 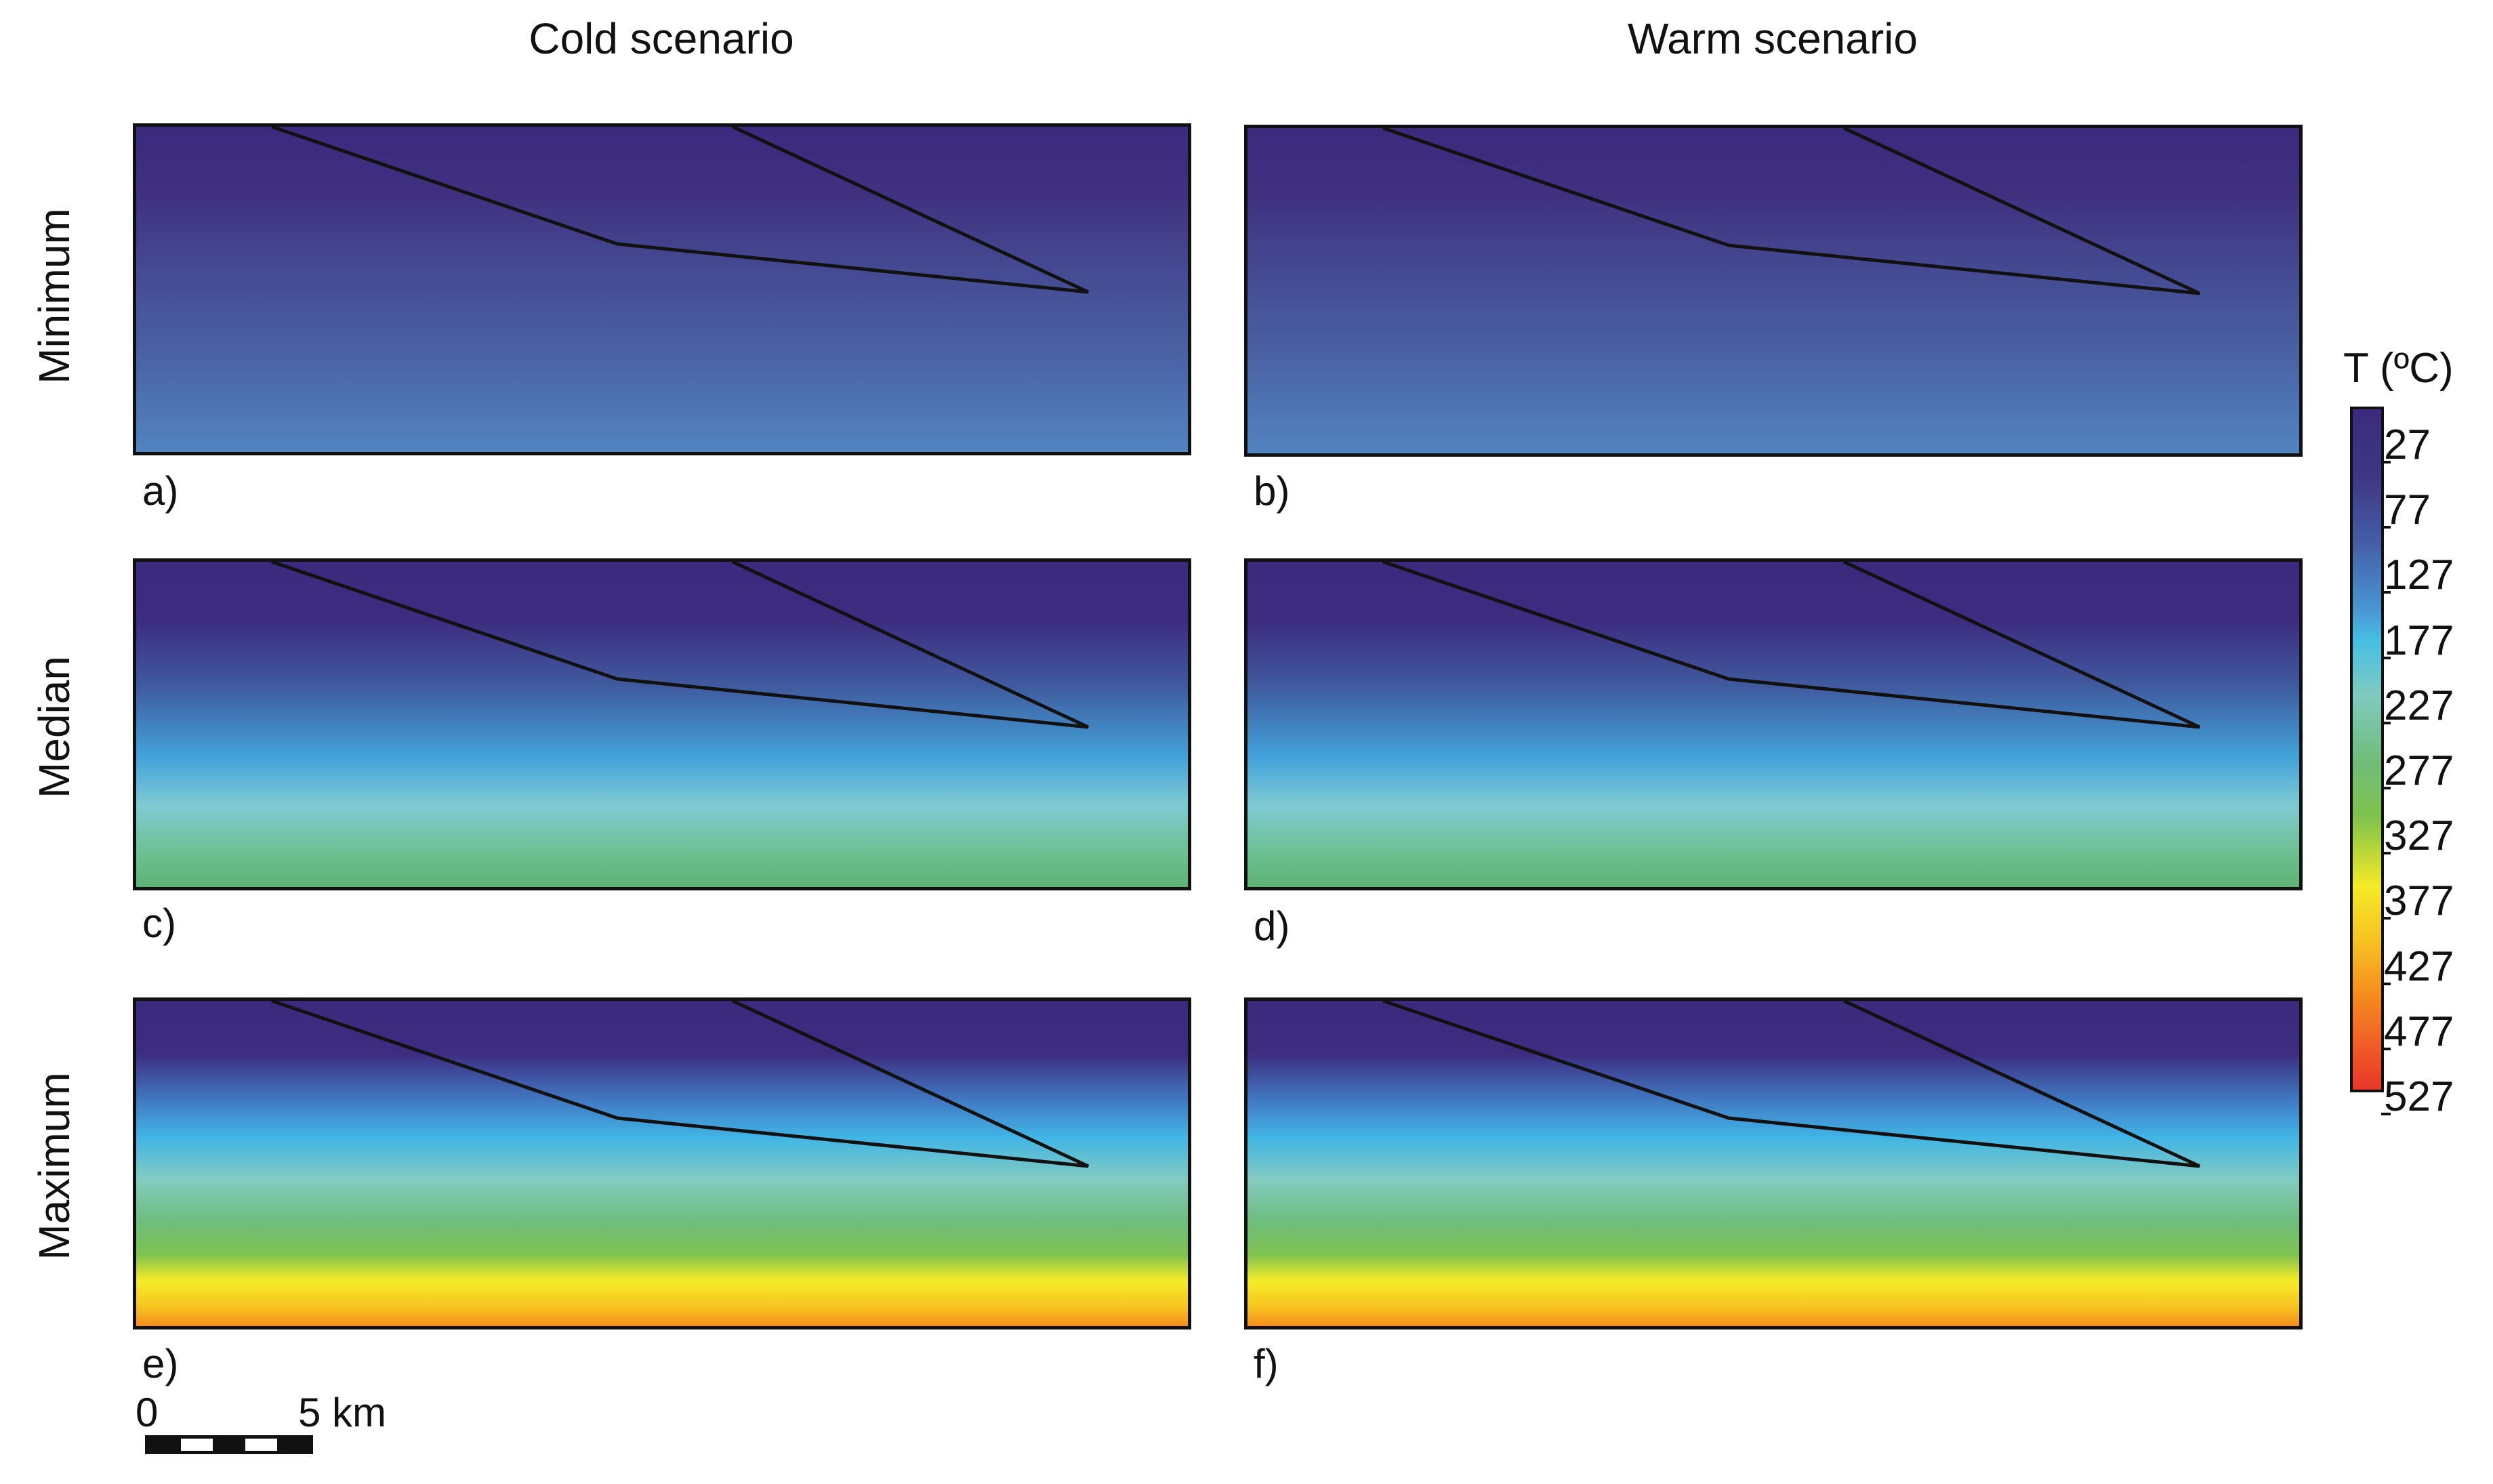 What do you see at coordinates (1272, 491) in the screenshot?
I see `panel-label-b: b)` at bounding box center [1272, 491].